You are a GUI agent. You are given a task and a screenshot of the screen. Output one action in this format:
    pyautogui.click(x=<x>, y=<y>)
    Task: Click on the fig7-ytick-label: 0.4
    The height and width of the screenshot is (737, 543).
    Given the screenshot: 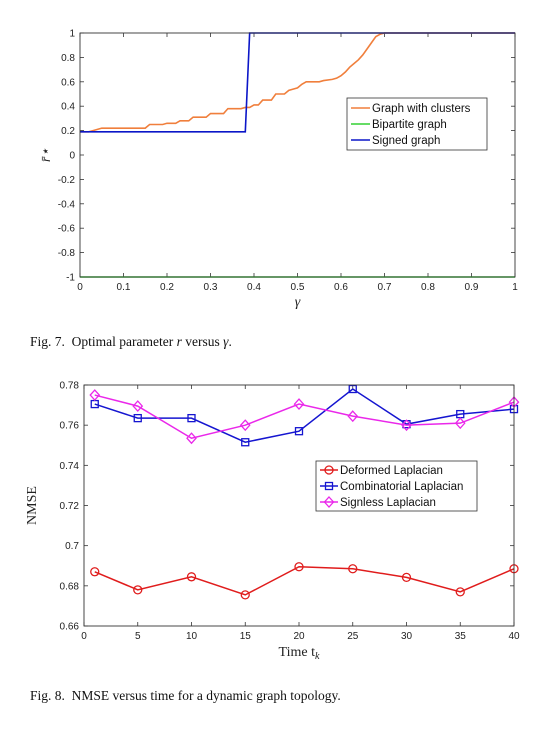 What is the action you would take?
    pyautogui.click(x=68, y=107)
    